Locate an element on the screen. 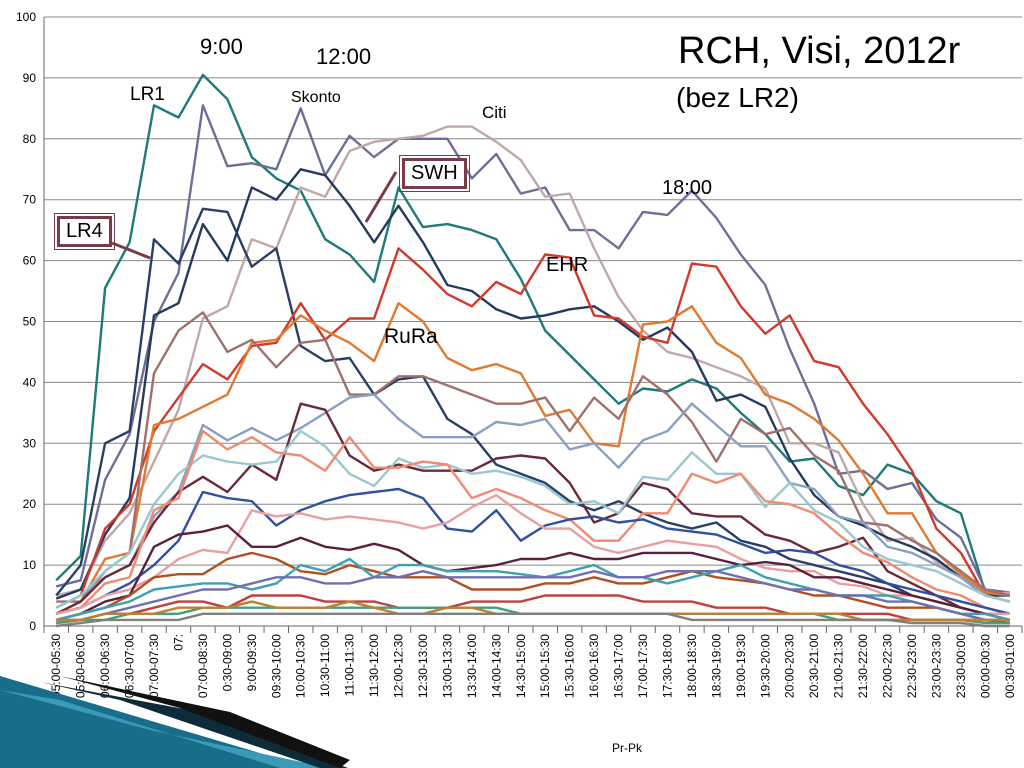  x-tick-label: 06:00-06:30 is located at coordinates (105, 666).